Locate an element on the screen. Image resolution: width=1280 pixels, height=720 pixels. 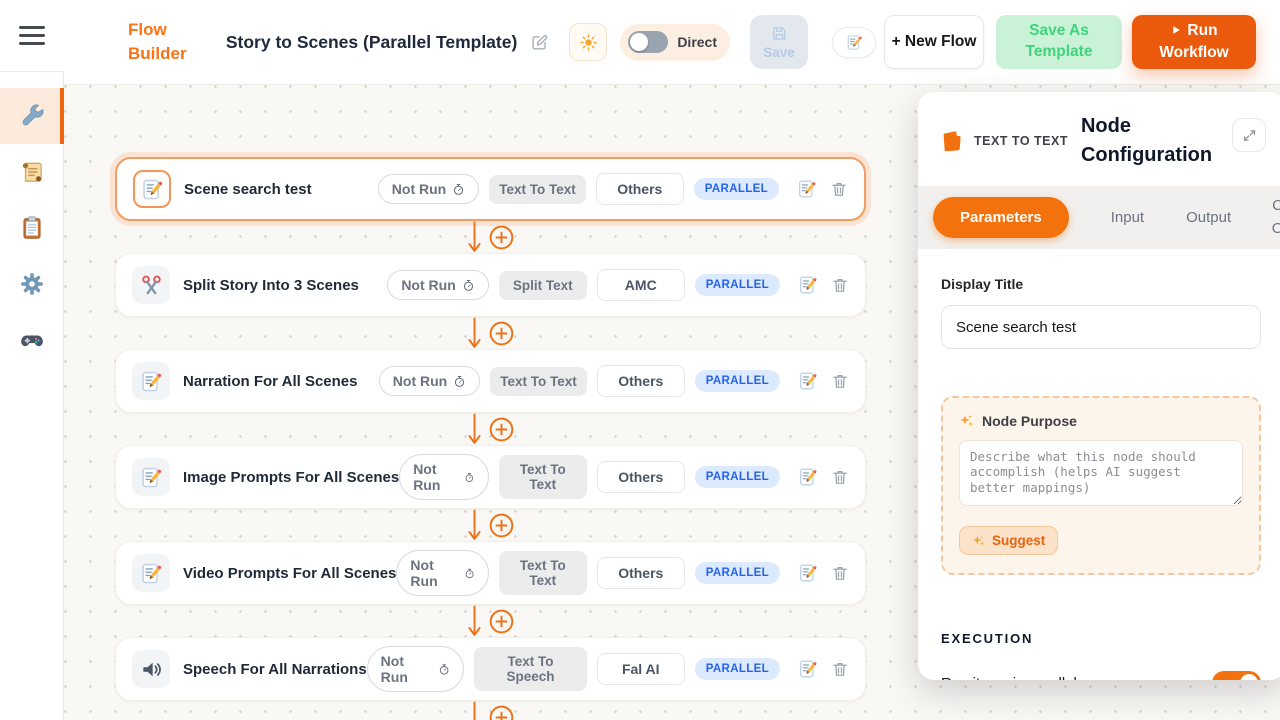
sidebar-item-logs is located at coordinates (31, 172).